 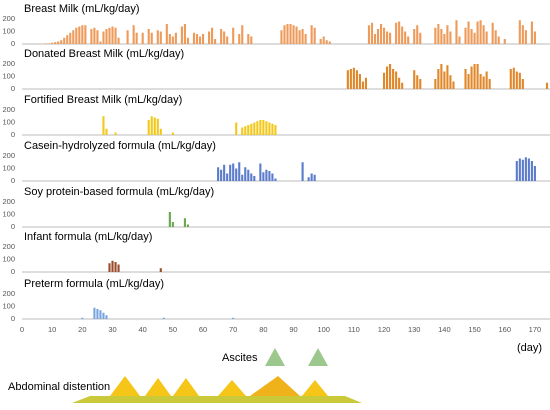 What do you see at coordinates (354, 329) in the screenshot?
I see `x-tick-label: 110` at bounding box center [354, 329].